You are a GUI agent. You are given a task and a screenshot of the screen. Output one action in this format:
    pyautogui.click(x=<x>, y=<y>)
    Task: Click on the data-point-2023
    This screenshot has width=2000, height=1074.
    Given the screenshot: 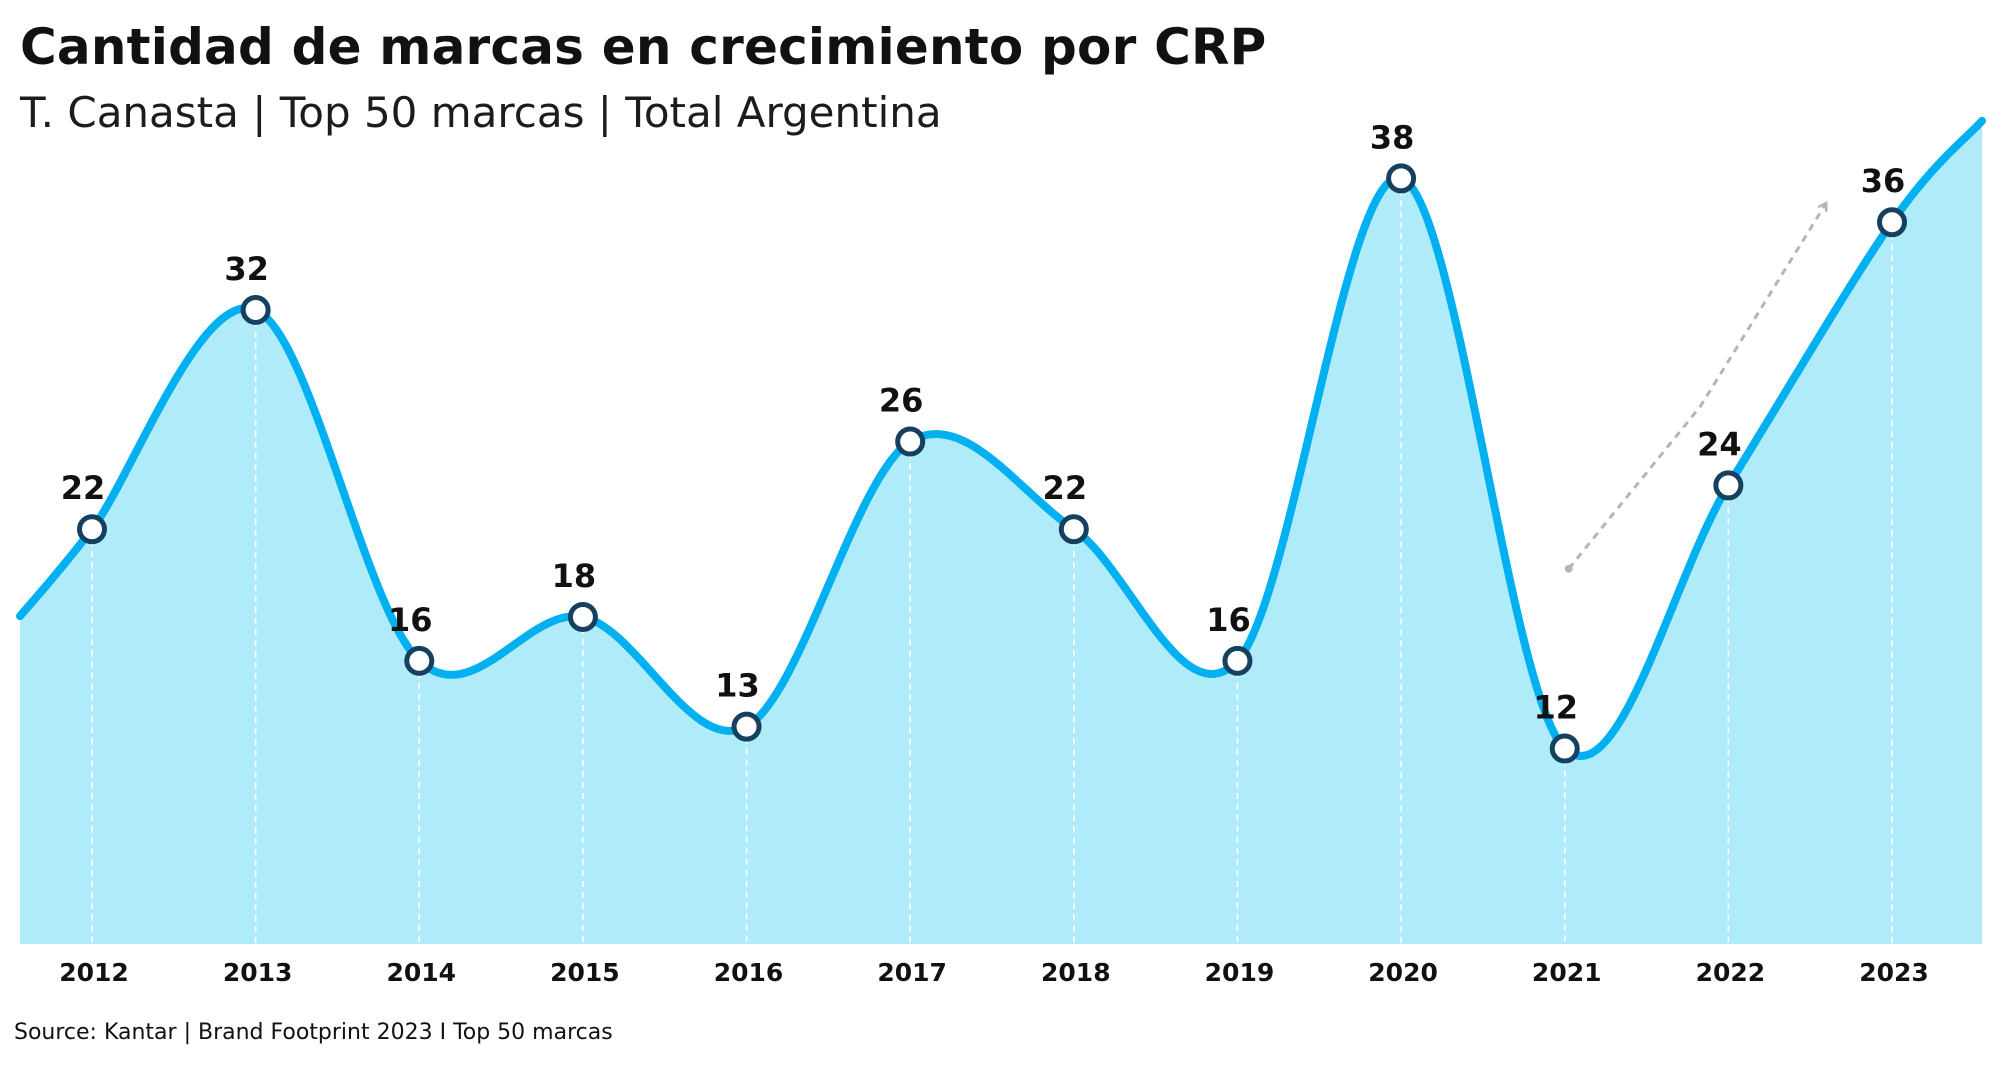 What is the action you would take?
    pyautogui.click(x=1892, y=222)
    